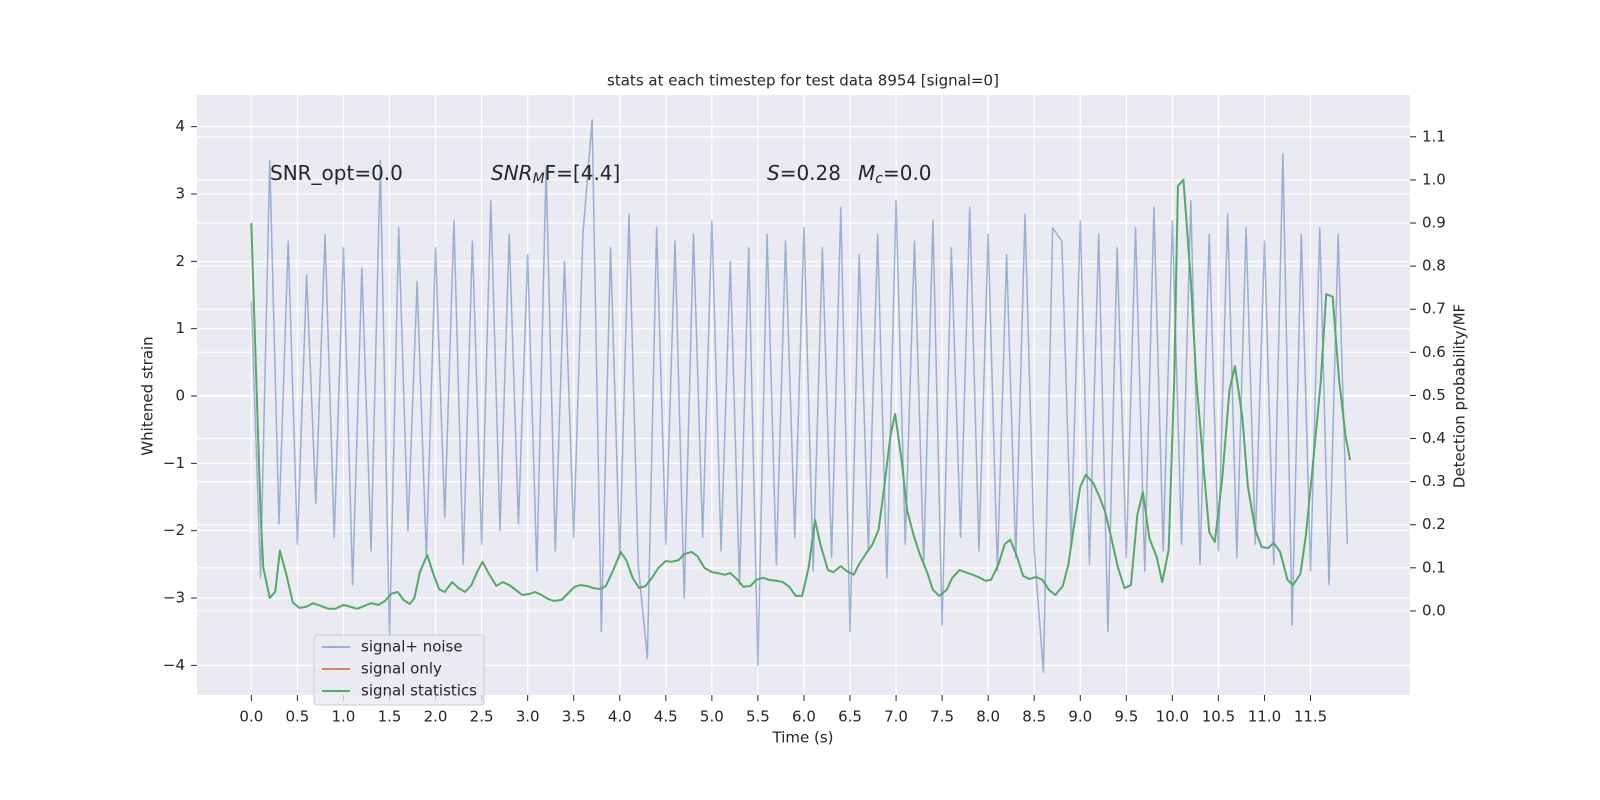 The image size is (1600, 800). What do you see at coordinates (1434, 567) in the screenshot?
I see `y2-tick-label: 0.1` at bounding box center [1434, 567].